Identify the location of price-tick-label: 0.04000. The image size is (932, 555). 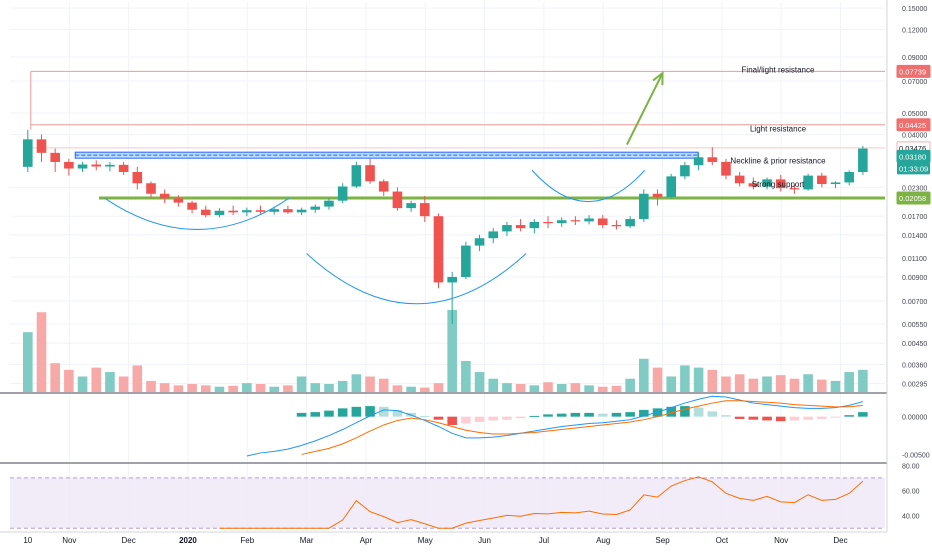
(914, 135).